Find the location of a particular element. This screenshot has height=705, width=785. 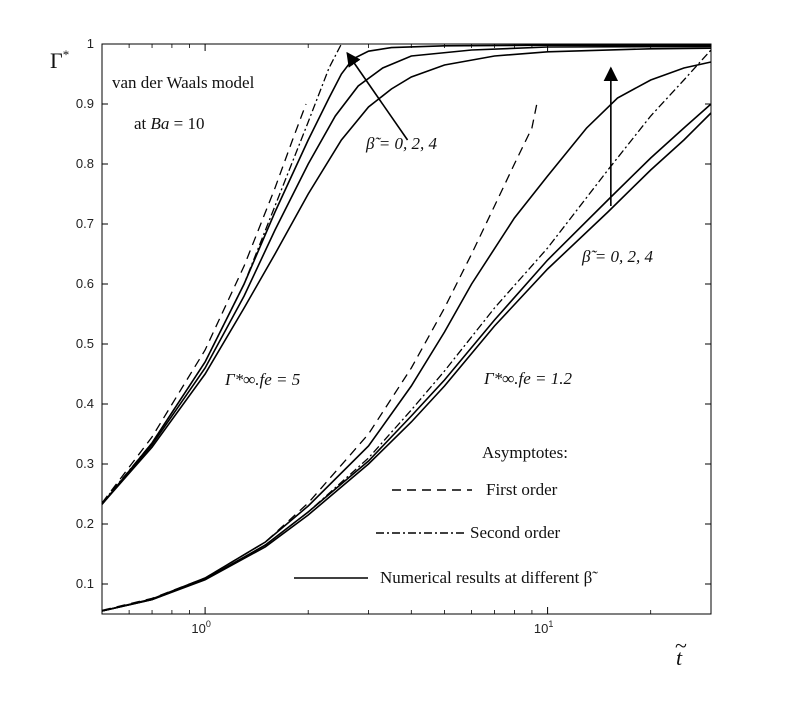

y-tick-label: 0.8 is located at coordinates (85, 163).